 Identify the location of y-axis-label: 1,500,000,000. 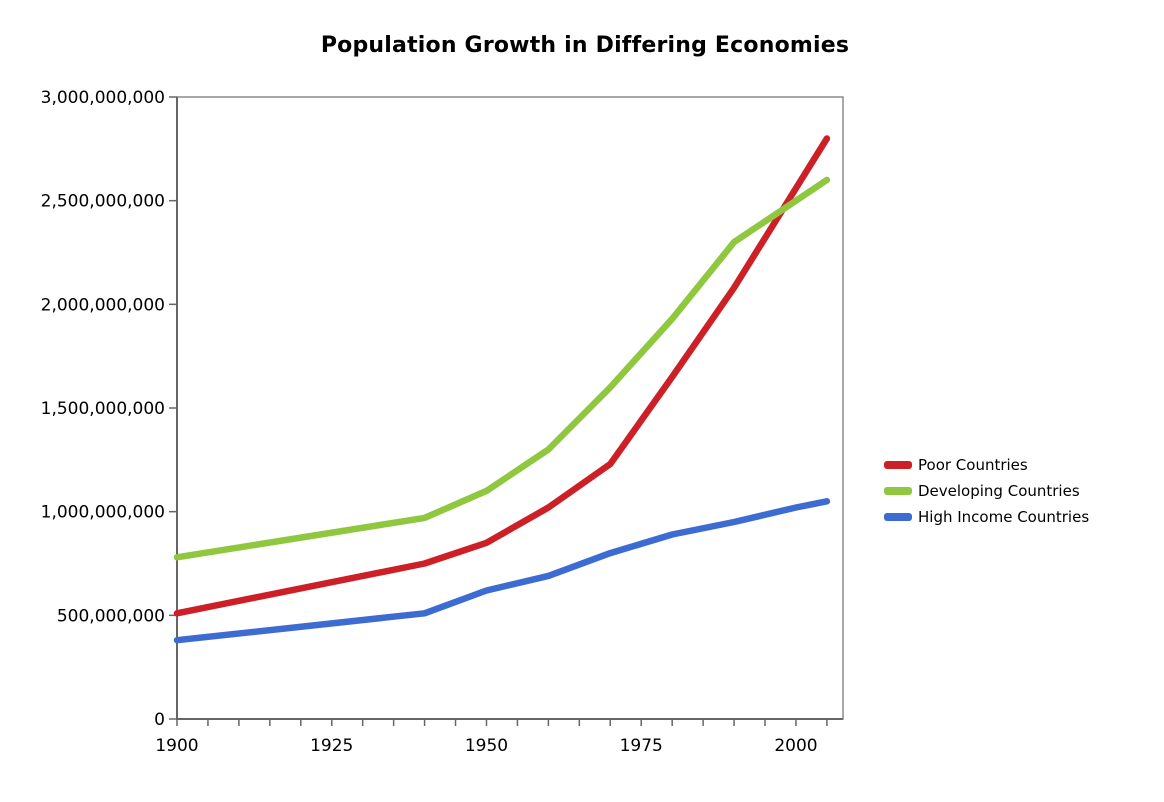
(103, 409).